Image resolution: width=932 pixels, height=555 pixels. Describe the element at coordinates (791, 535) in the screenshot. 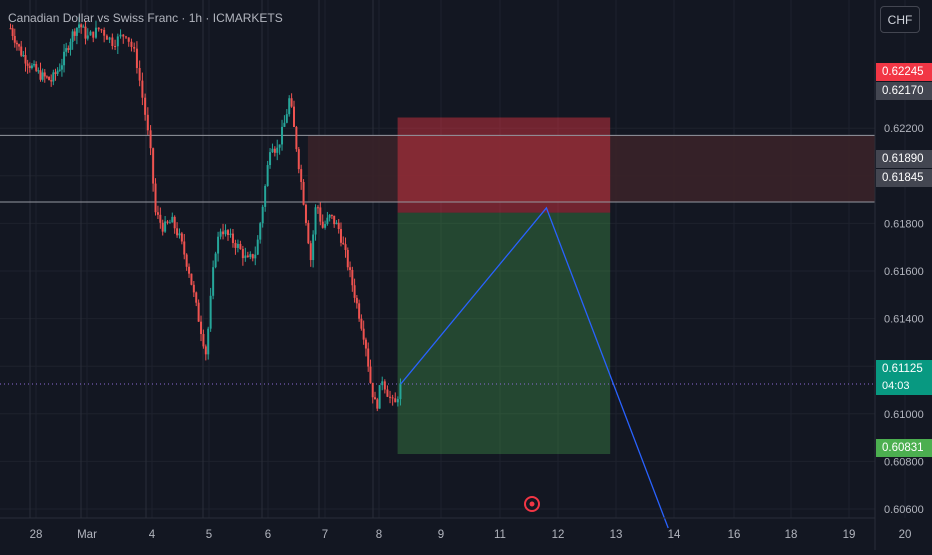

I see `x-tick-label: 18` at that location.